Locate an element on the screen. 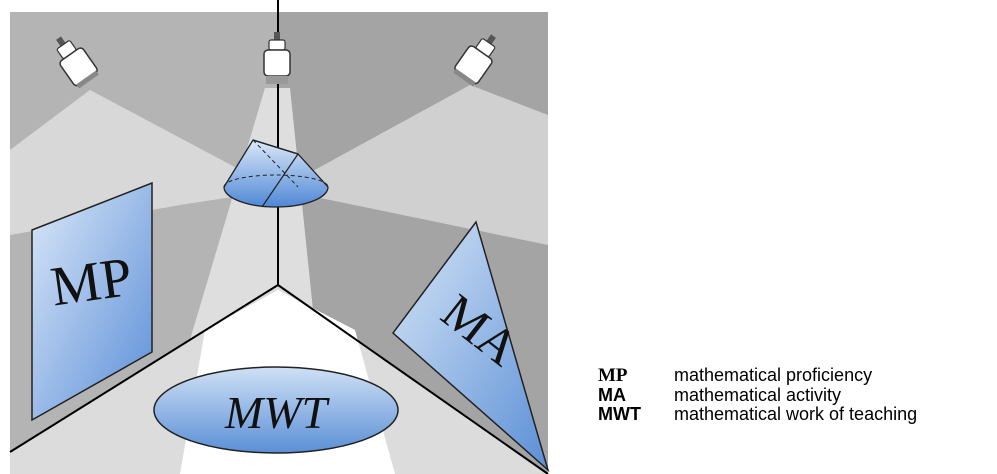 The height and width of the screenshot is (474, 997). legend-abbr: MA is located at coordinates (612, 394).